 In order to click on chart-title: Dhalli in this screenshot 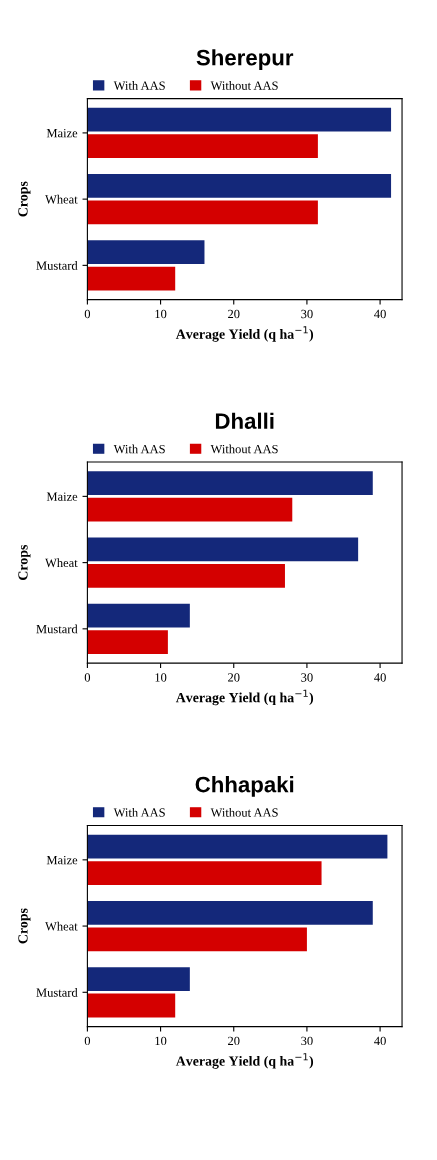, I will do `click(244, 420)`.